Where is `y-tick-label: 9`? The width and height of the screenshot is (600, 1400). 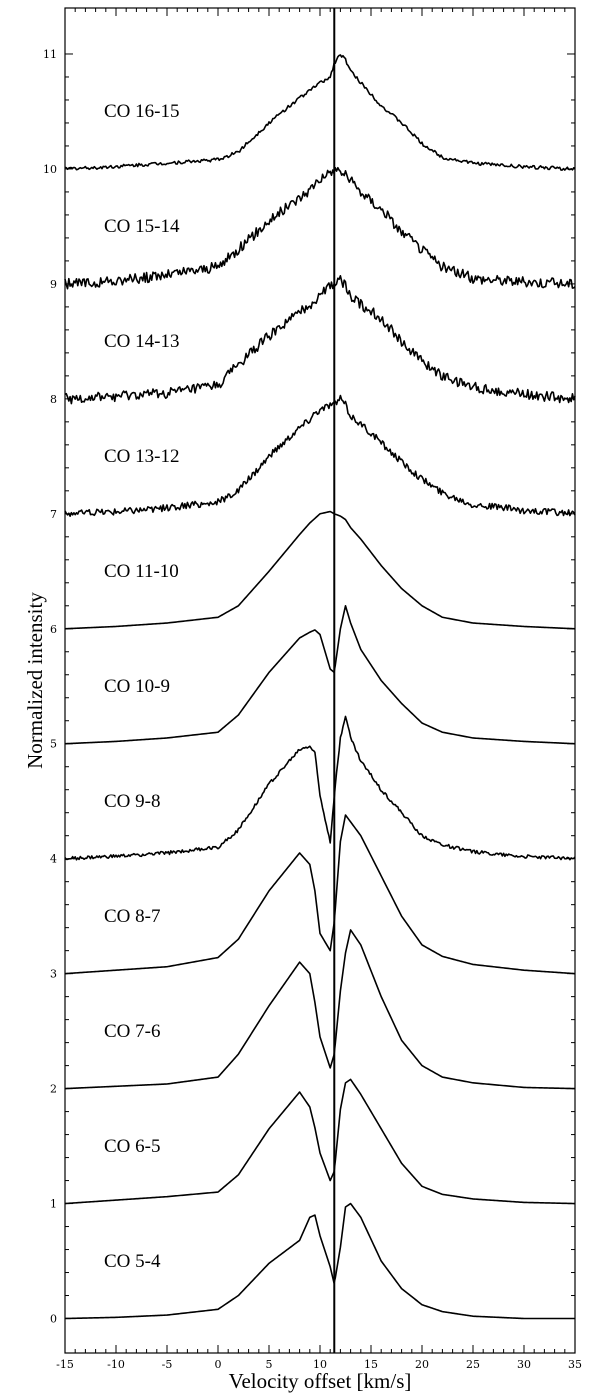 y-tick-label: 9 is located at coordinates (53, 284).